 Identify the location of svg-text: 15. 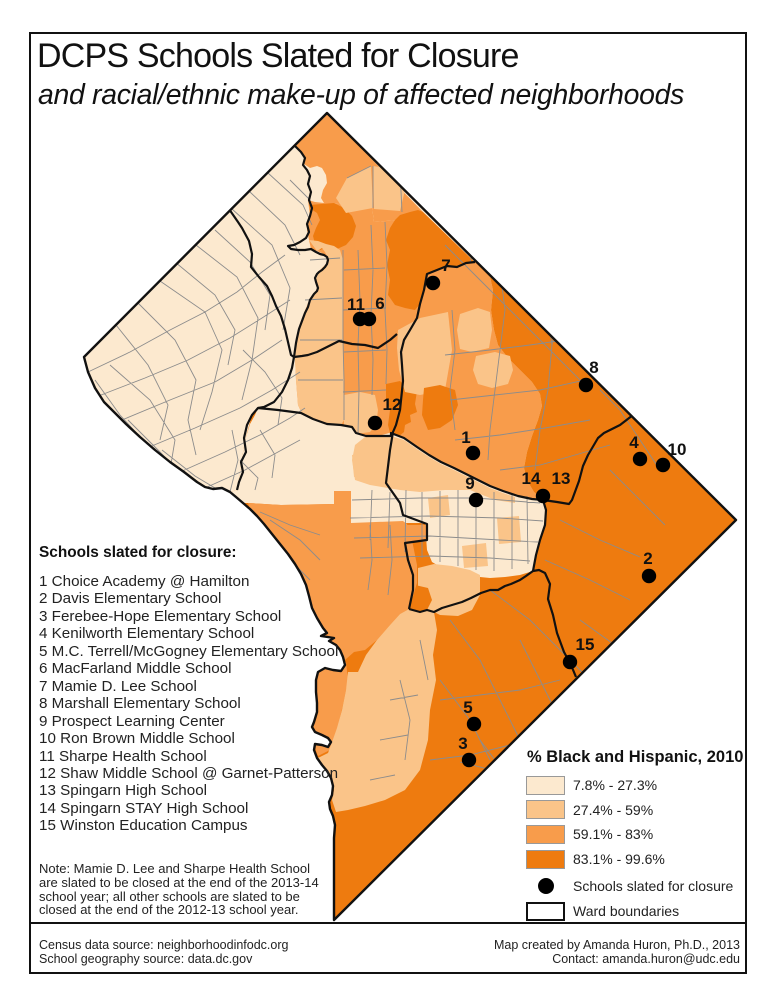
(585, 644).